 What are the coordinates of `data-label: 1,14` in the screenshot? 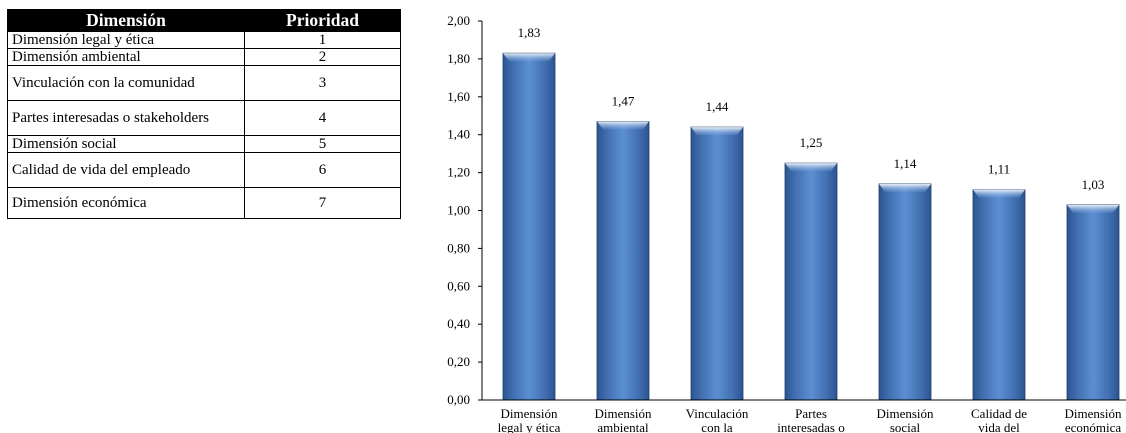 It's located at (905, 163).